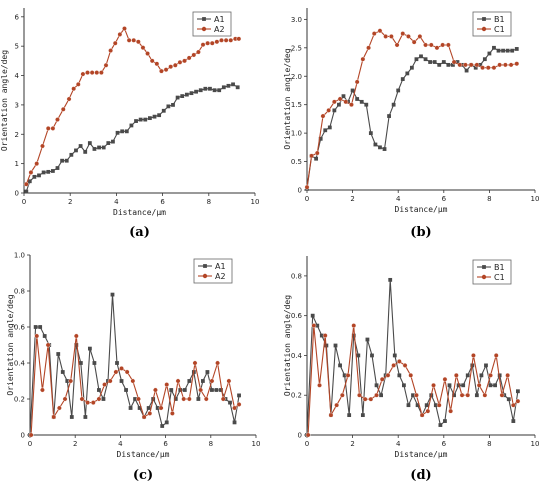 The width and height of the screenshot is (550, 485). What do you see at coordinates (307, 444) in the screenshot?
I see `x-tick-label: 0` at bounding box center [307, 444].